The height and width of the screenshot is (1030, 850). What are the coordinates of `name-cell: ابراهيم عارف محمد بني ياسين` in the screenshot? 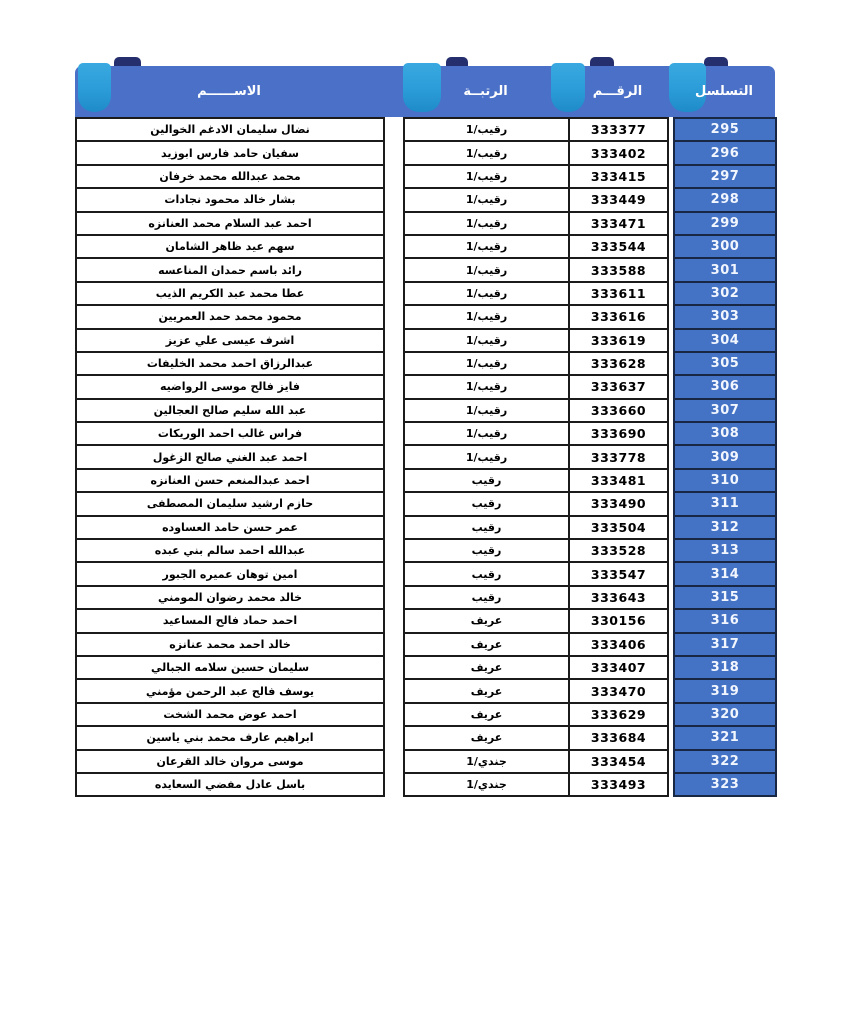 It's located at (230, 738).